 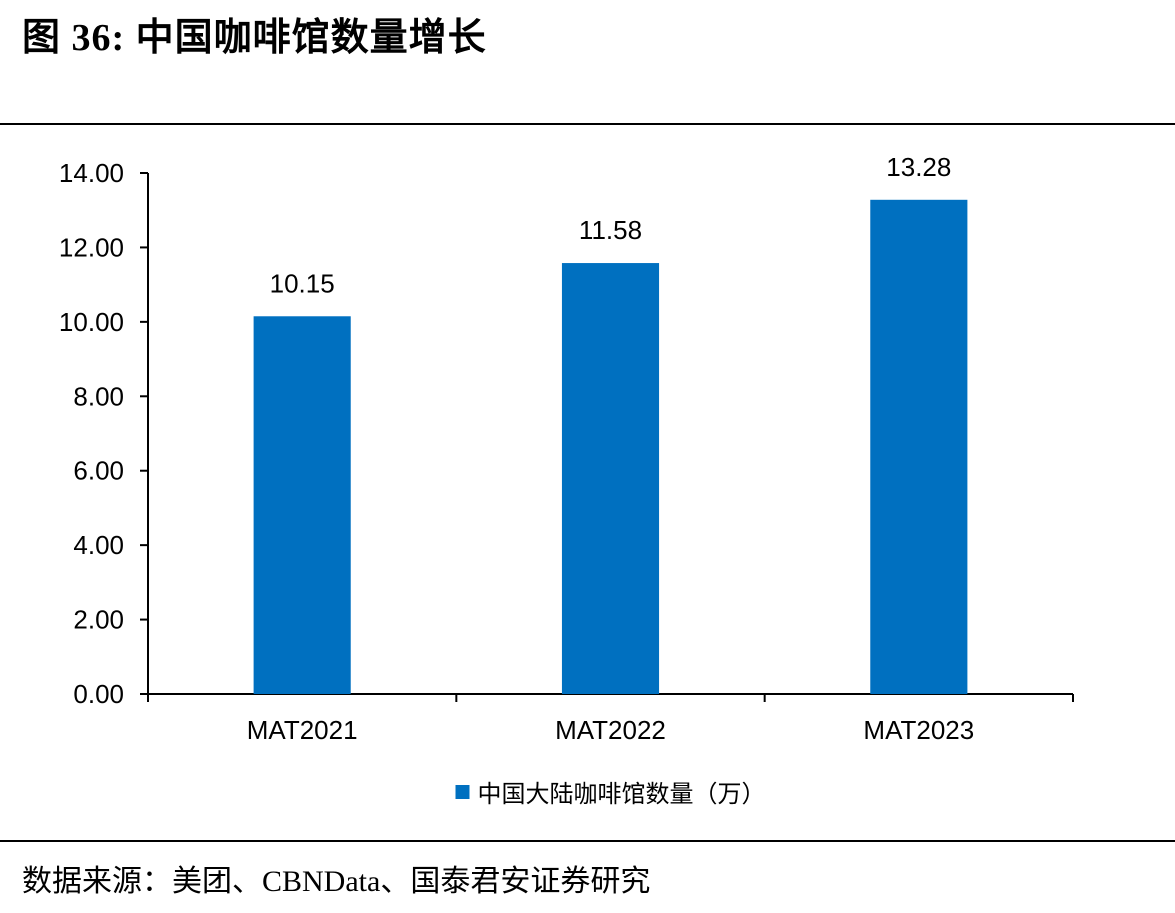 I want to click on y-tick-label: 10.00, so click(x=91, y=322).